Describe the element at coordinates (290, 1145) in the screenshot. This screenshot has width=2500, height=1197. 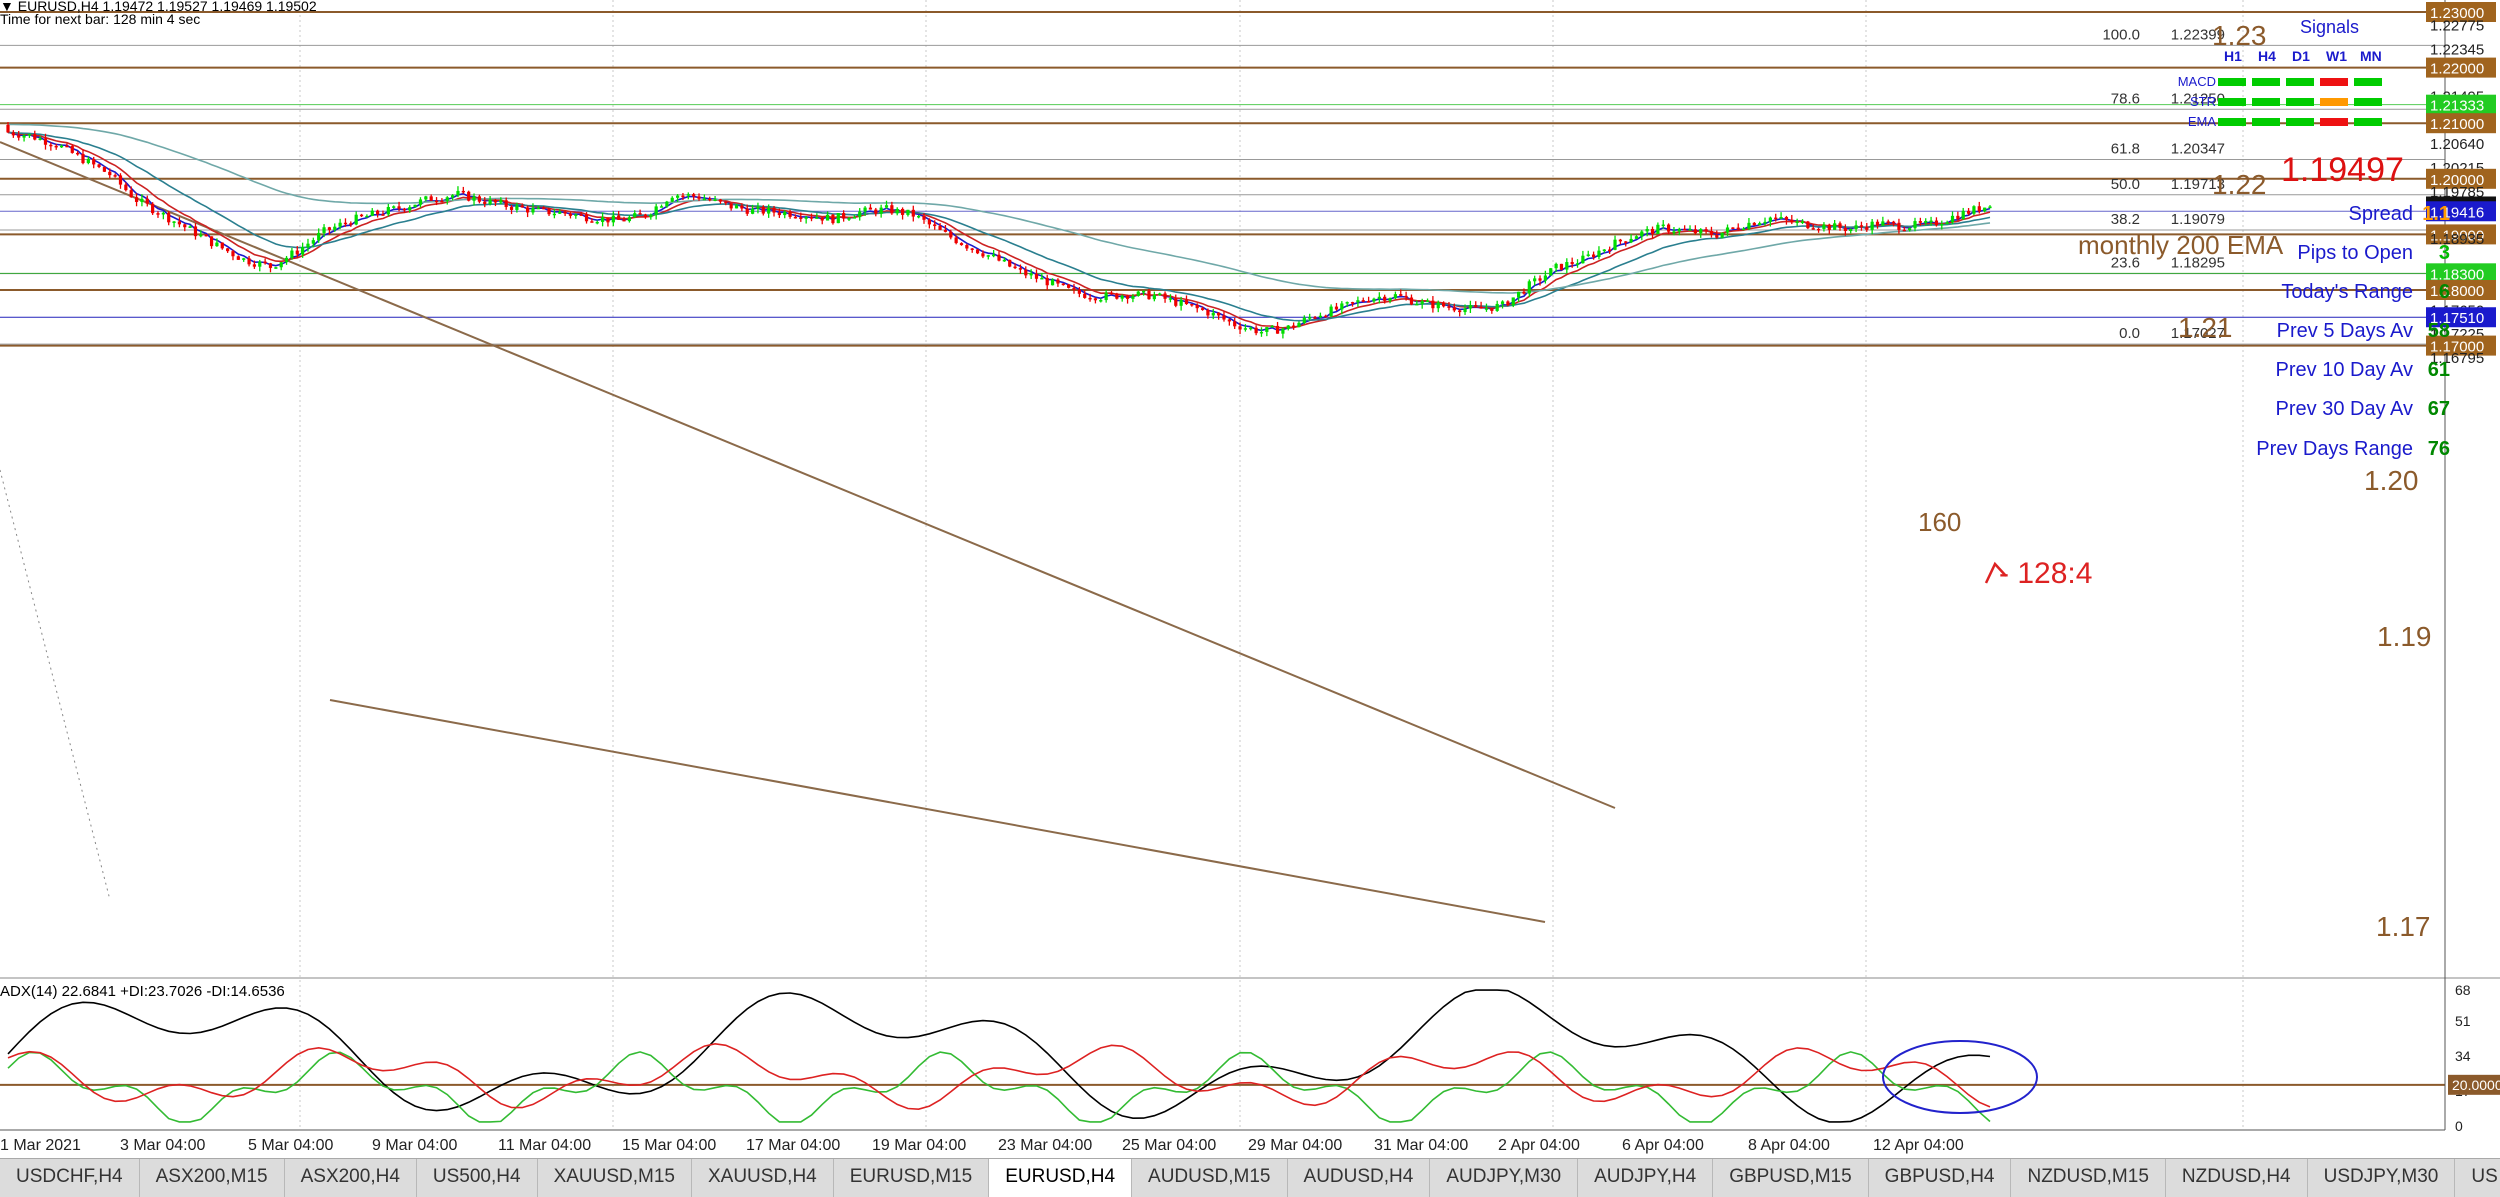
I see `time-axis-label: 5 Mar 04:00` at that location.